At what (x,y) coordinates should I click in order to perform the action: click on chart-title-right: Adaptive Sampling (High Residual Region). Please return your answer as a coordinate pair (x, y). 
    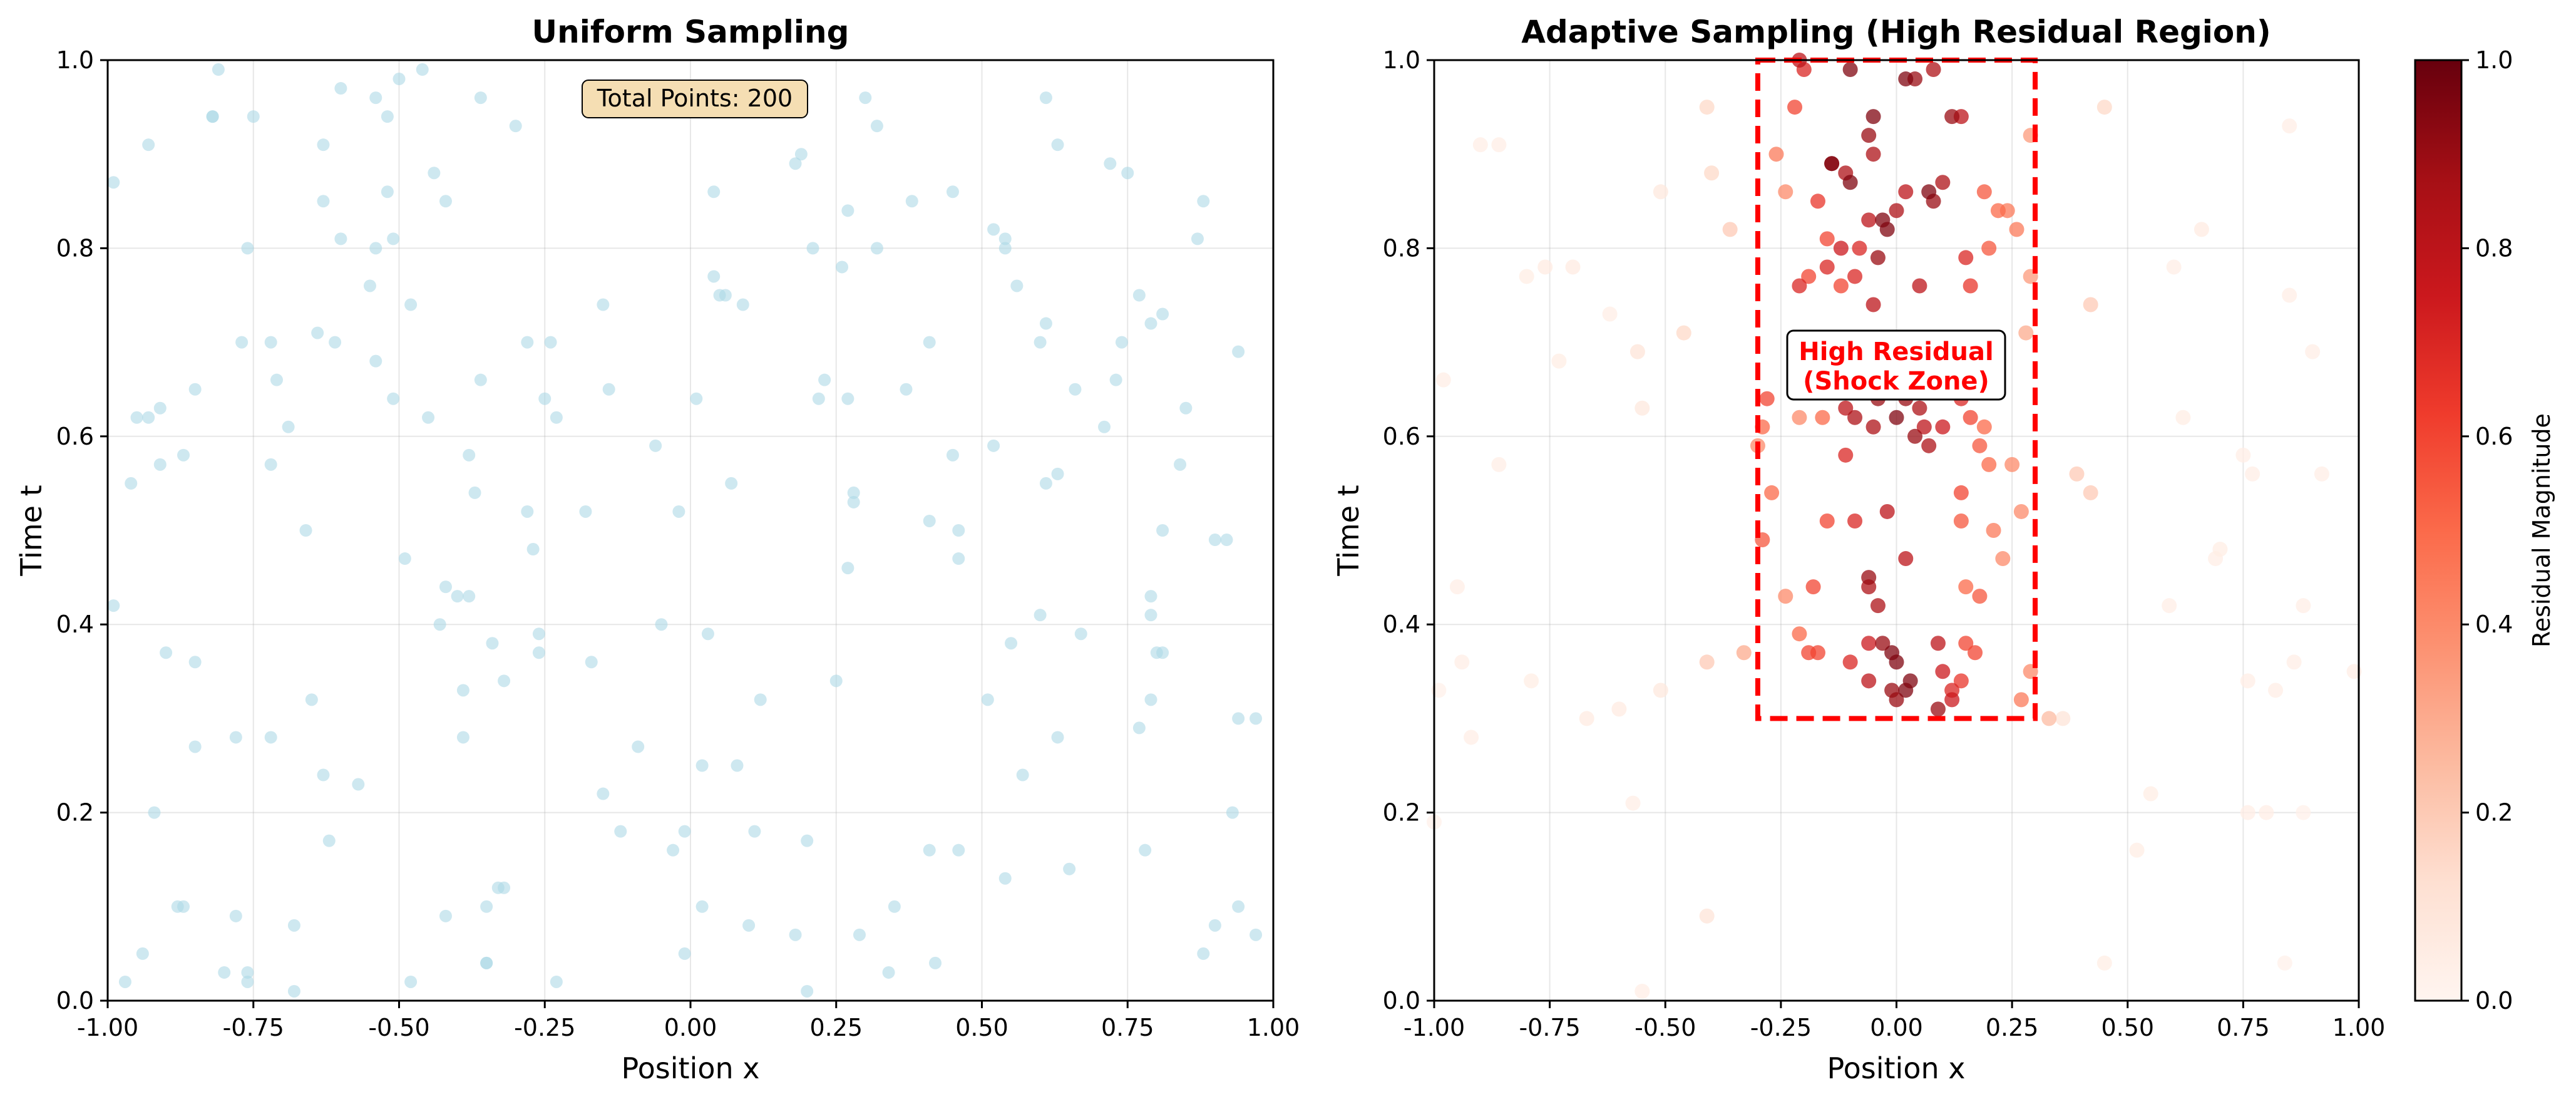
    Looking at the image, I should click on (1896, 32).